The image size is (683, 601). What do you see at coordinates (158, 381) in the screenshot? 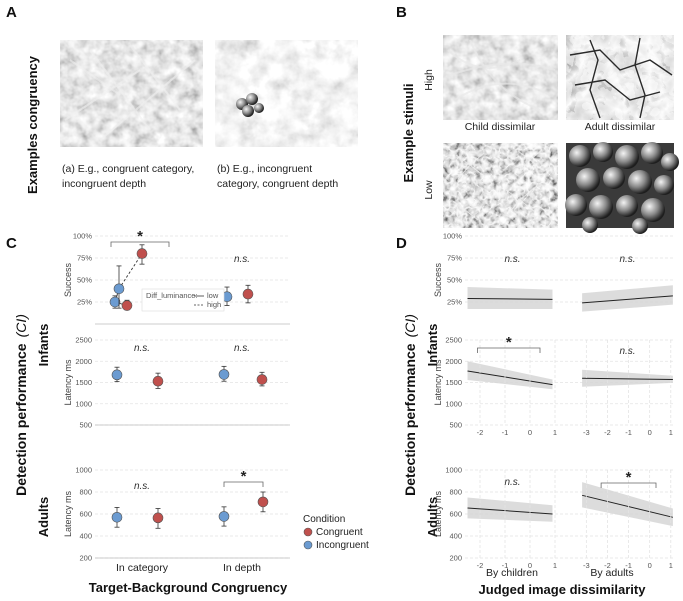
I see `C-infant-latency-point-congruent` at bounding box center [158, 381].